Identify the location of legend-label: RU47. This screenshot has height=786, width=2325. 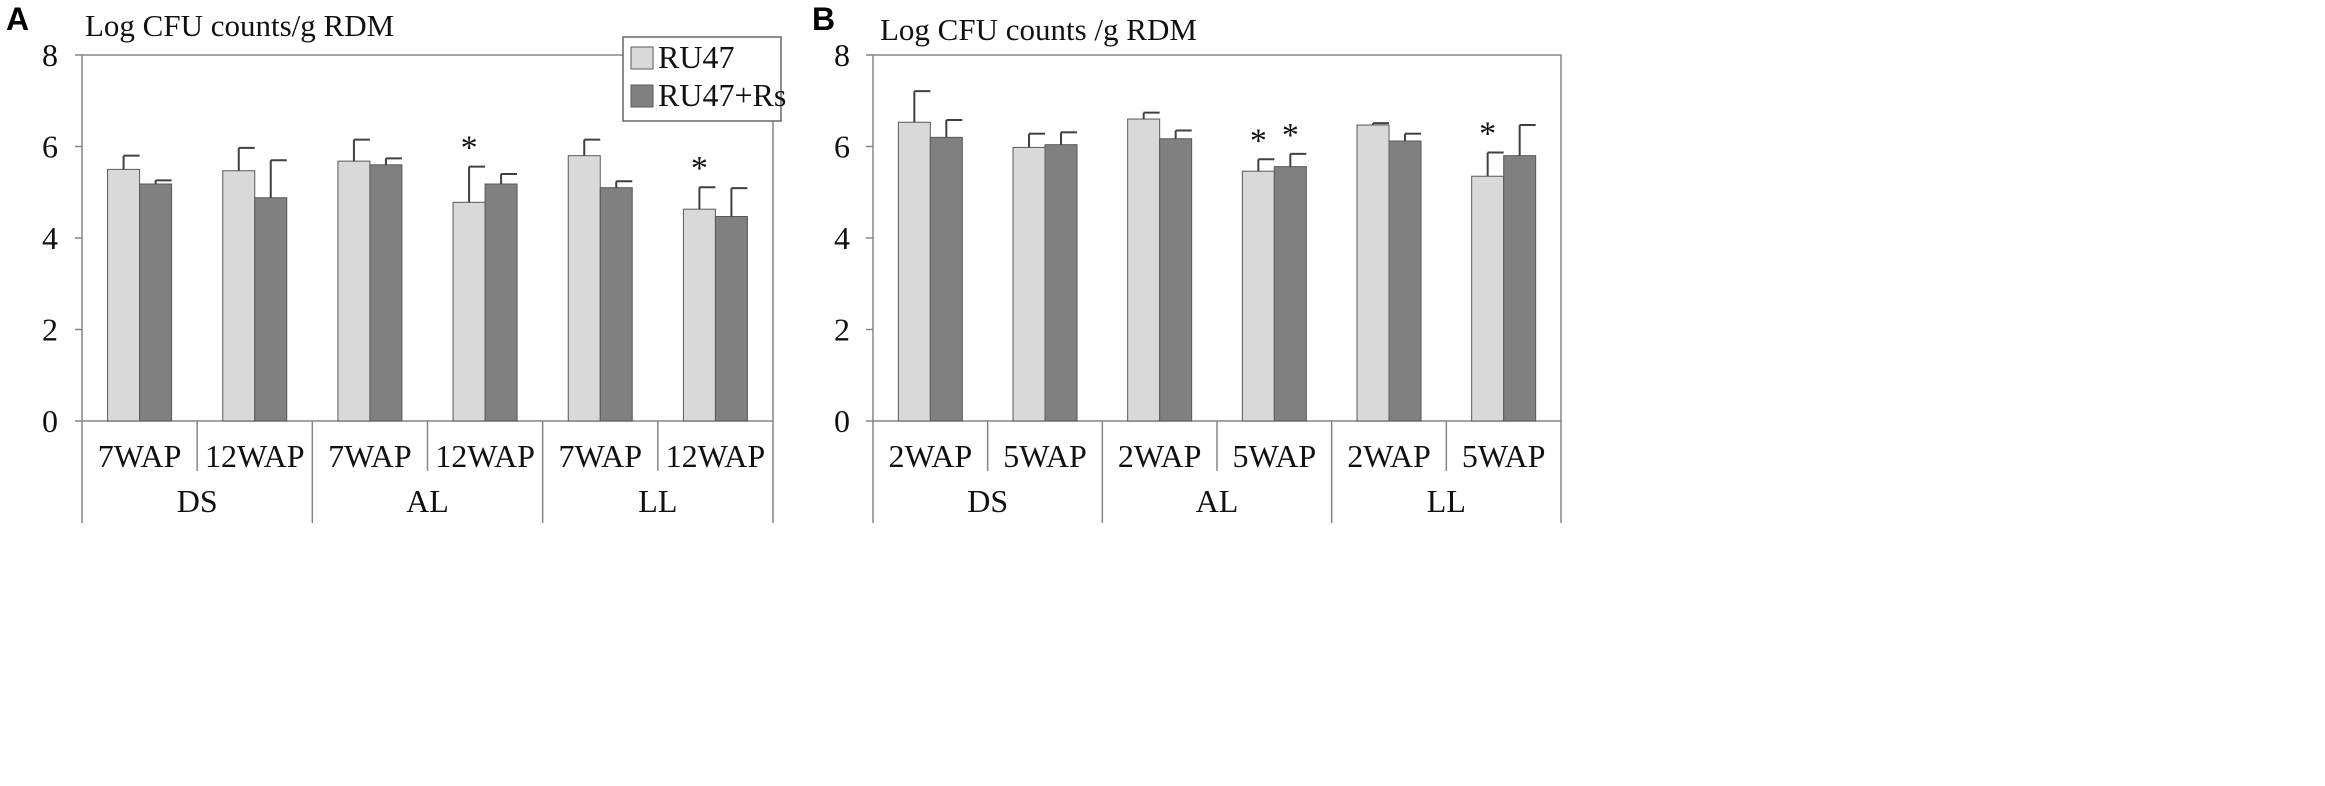
(696, 57).